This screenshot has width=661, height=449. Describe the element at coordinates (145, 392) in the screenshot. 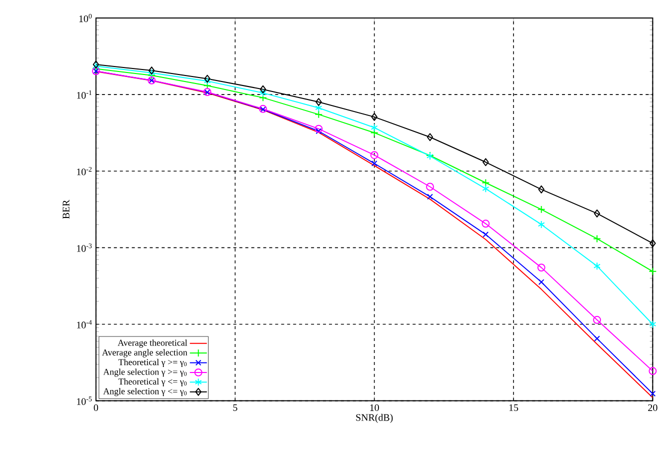

I see `legend-label: Angle selection γ <= γ$_{0}$` at that location.